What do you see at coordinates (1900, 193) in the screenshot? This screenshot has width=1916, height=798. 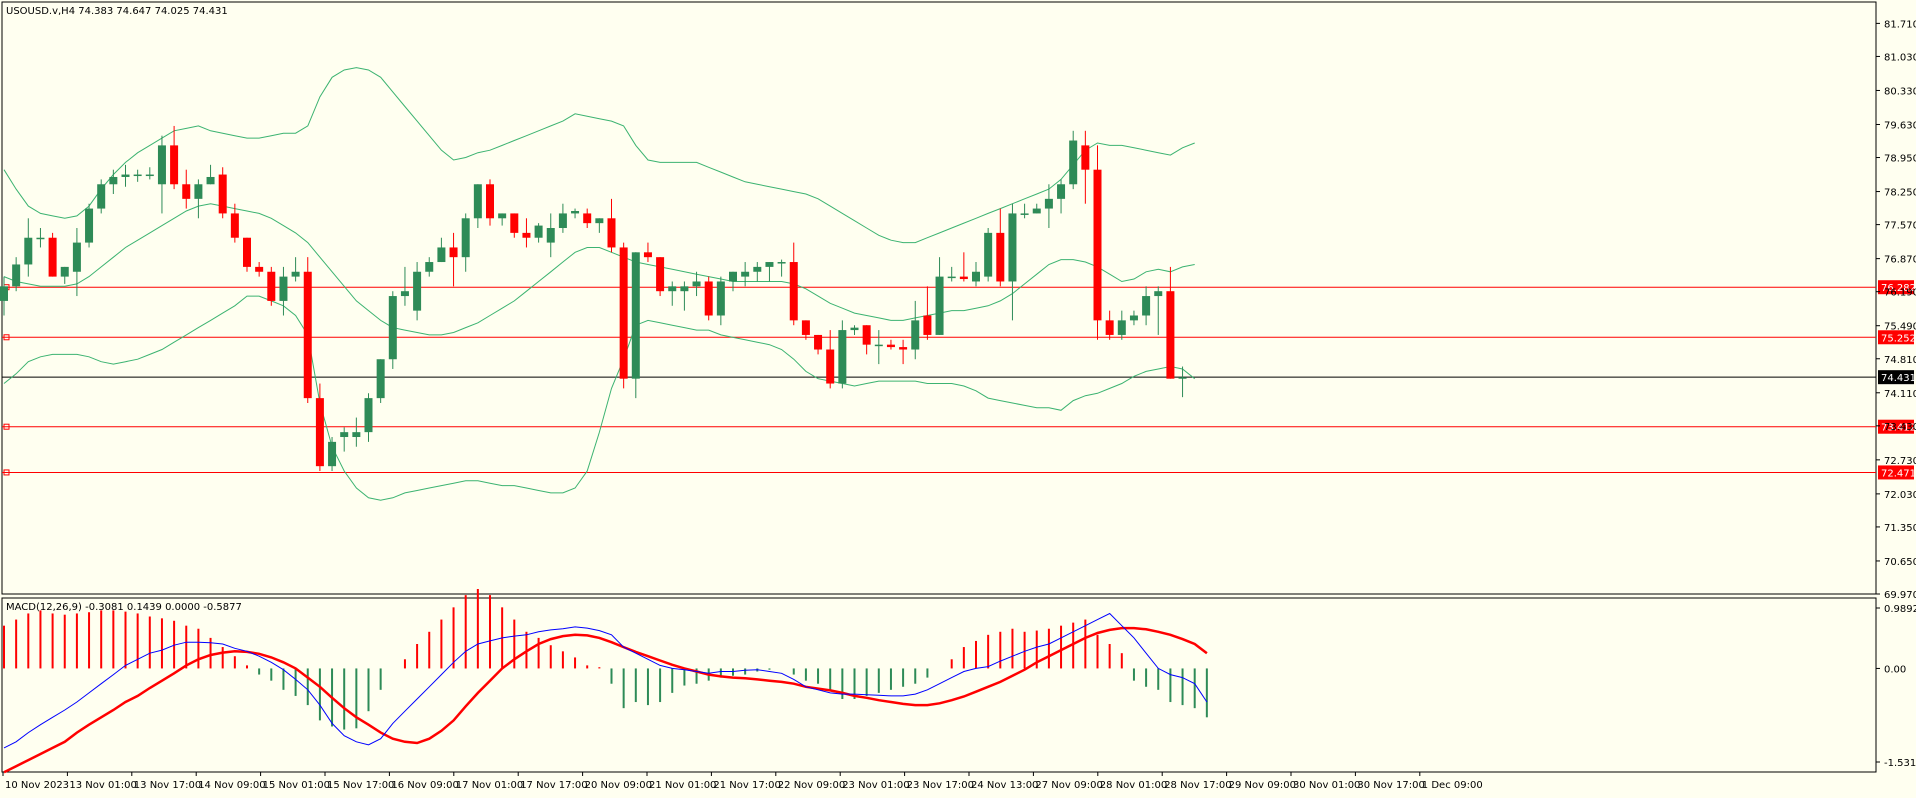 I see `price-tick-label: 78.250` at bounding box center [1900, 193].